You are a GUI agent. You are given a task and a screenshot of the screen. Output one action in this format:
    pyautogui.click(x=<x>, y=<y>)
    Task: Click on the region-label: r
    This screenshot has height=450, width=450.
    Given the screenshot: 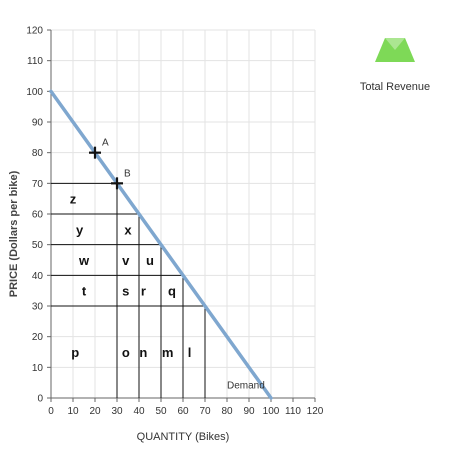 What is the action you would take?
    pyautogui.click(x=143, y=291)
    